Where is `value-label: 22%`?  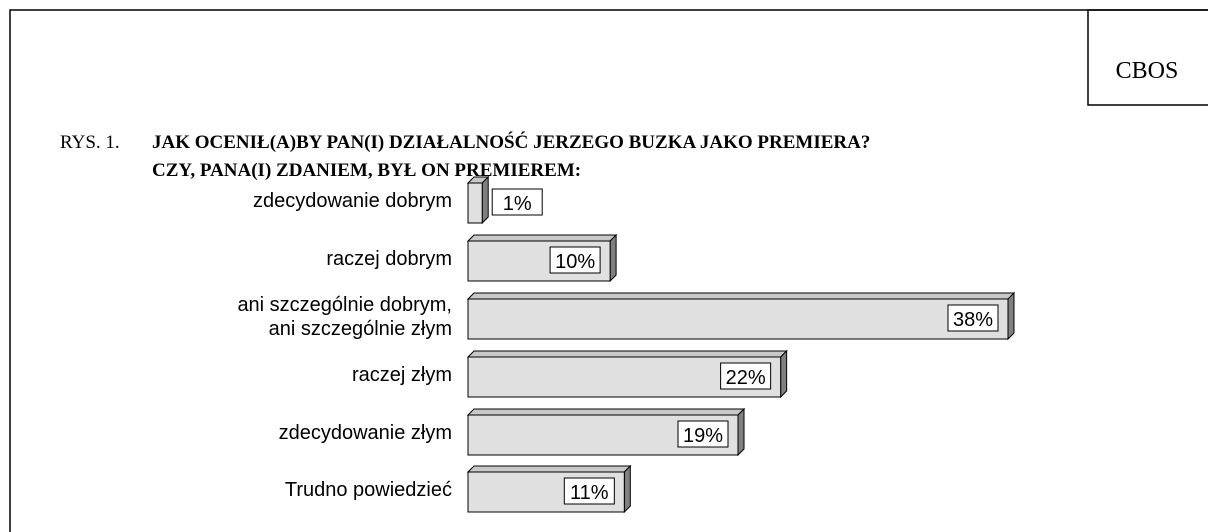
value-label: 22% is located at coordinates (746, 378).